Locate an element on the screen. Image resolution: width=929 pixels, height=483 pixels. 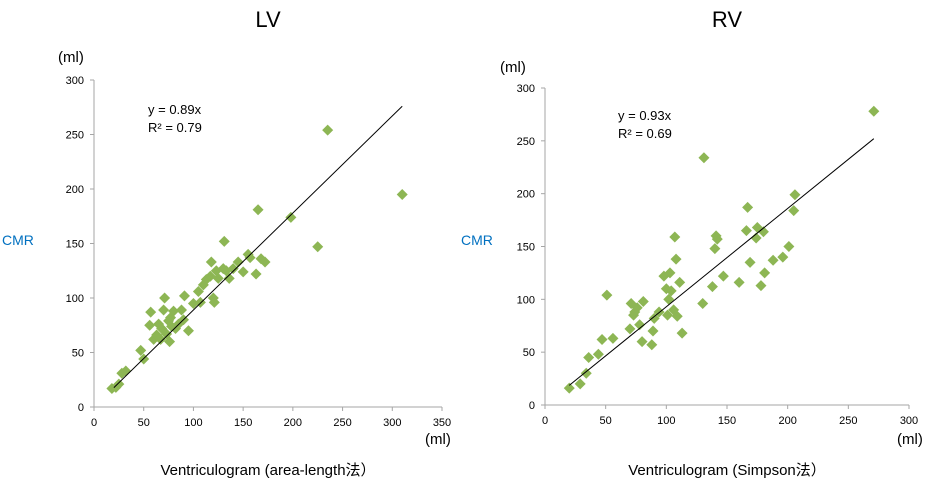
rv-y-unit: (ml) is located at coordinates (513, 67).